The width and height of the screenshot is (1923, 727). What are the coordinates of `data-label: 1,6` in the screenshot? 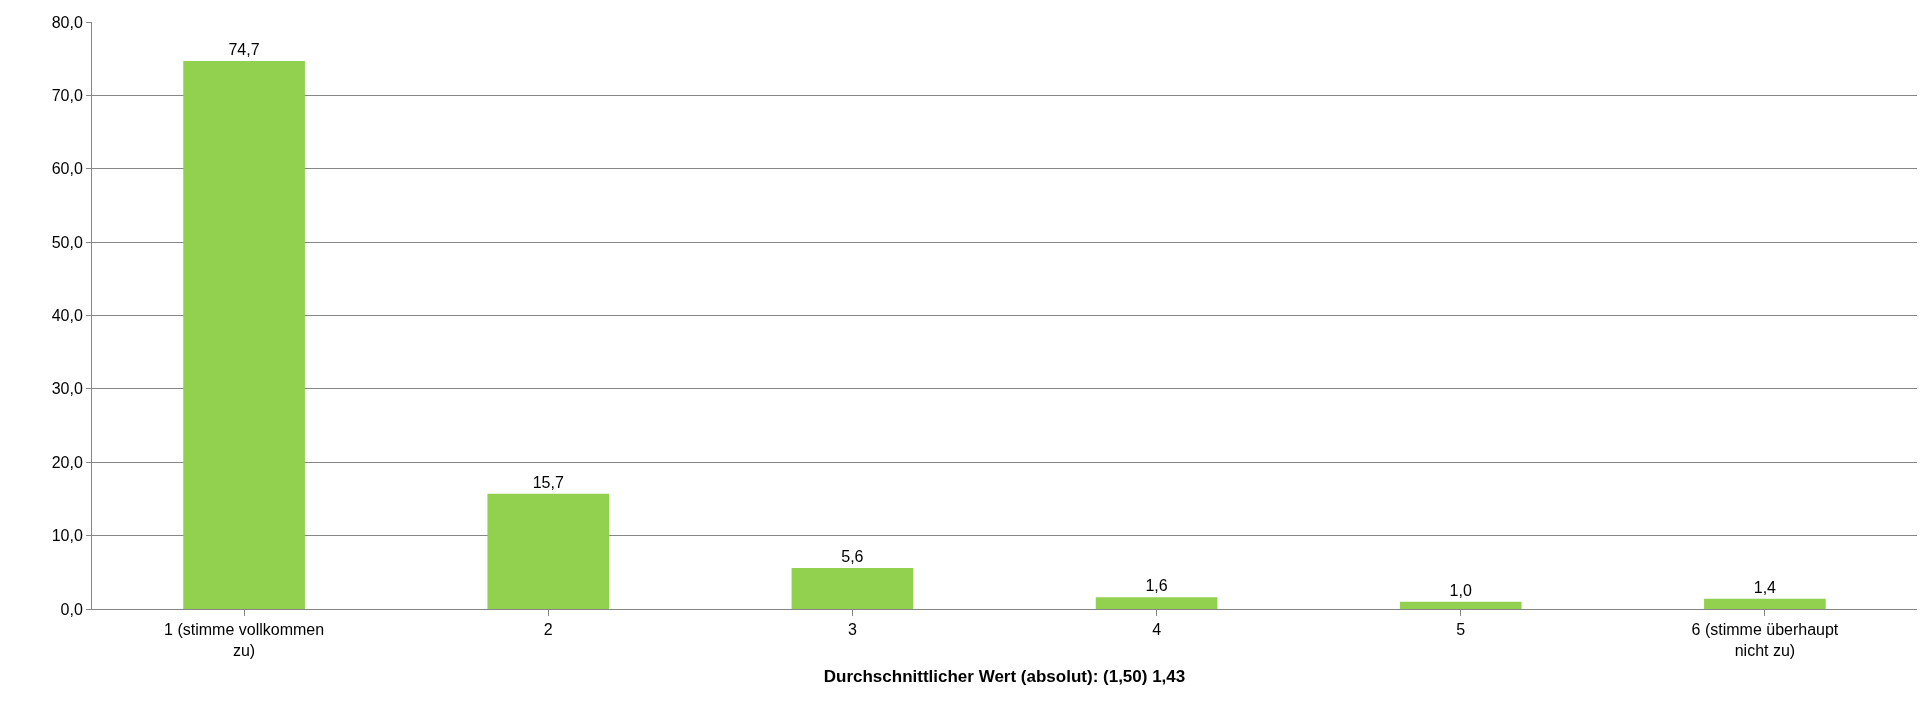 It's located at (1156, 586).